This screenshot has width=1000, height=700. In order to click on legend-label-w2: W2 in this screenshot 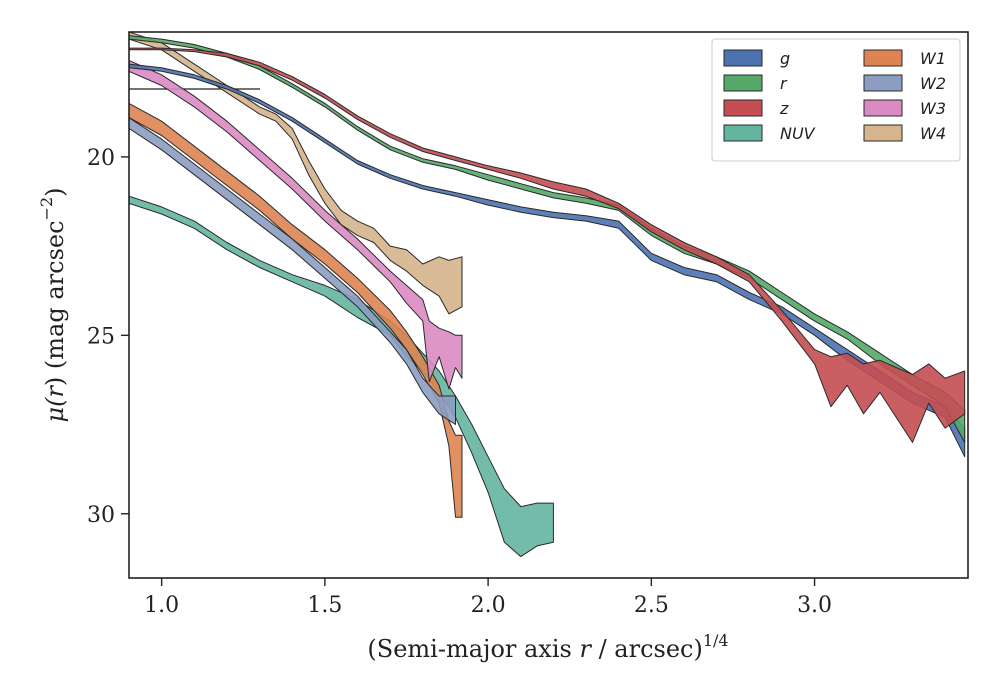, I will do `click(933, 83)`.